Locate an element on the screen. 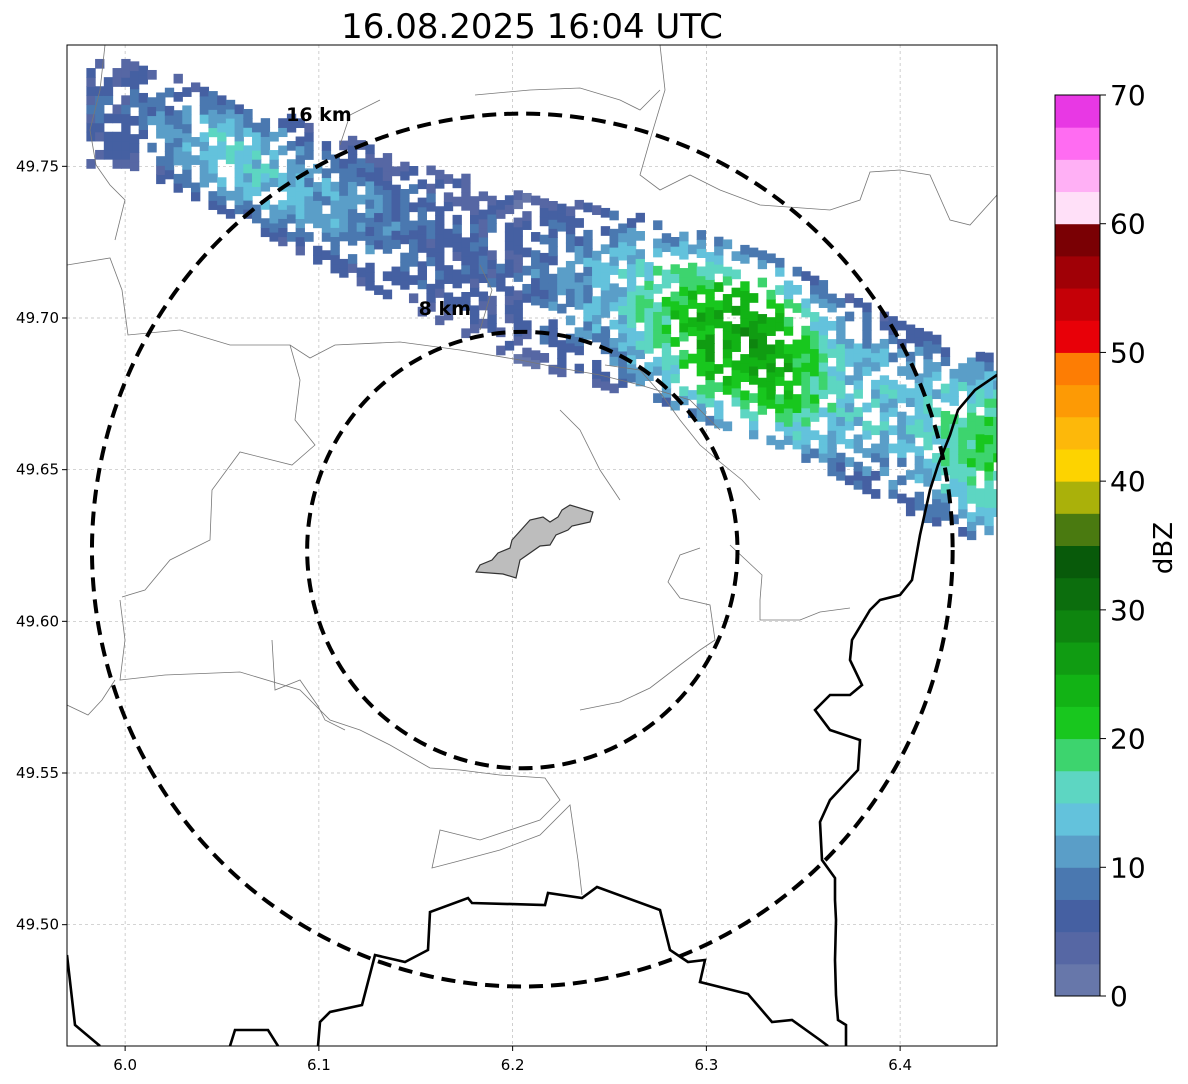 This screenshot has height=1084, width=1188. y-tick-label: 49.60 is located at coordinates (37, 621).